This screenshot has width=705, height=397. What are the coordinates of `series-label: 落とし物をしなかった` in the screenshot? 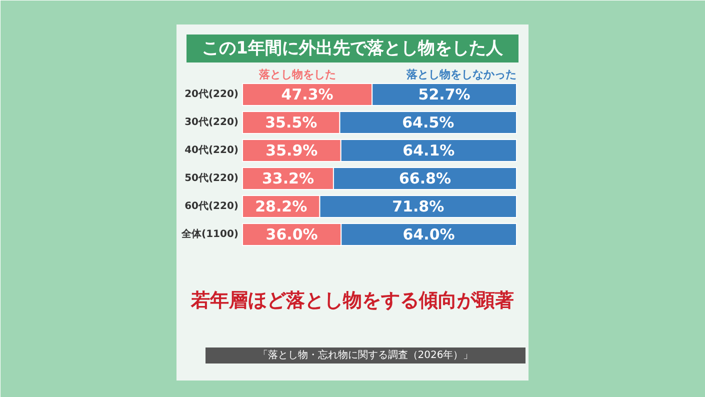 It's located at (461, 74).